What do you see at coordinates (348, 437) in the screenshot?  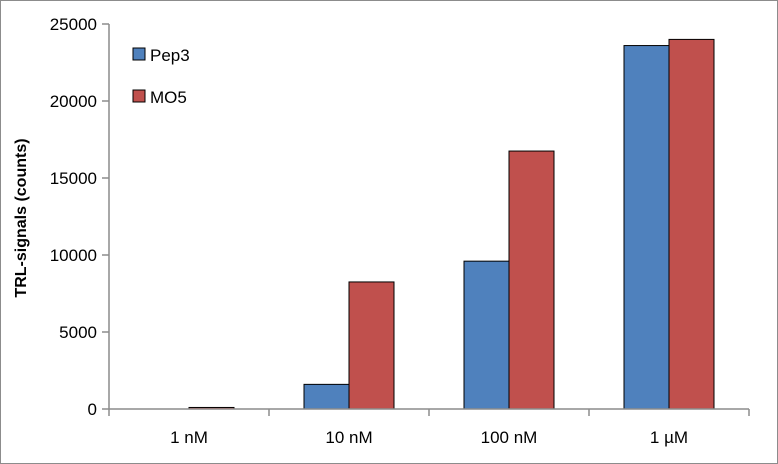 I see `x-tick-label: 10 nM` at bounding box center [348, 437].